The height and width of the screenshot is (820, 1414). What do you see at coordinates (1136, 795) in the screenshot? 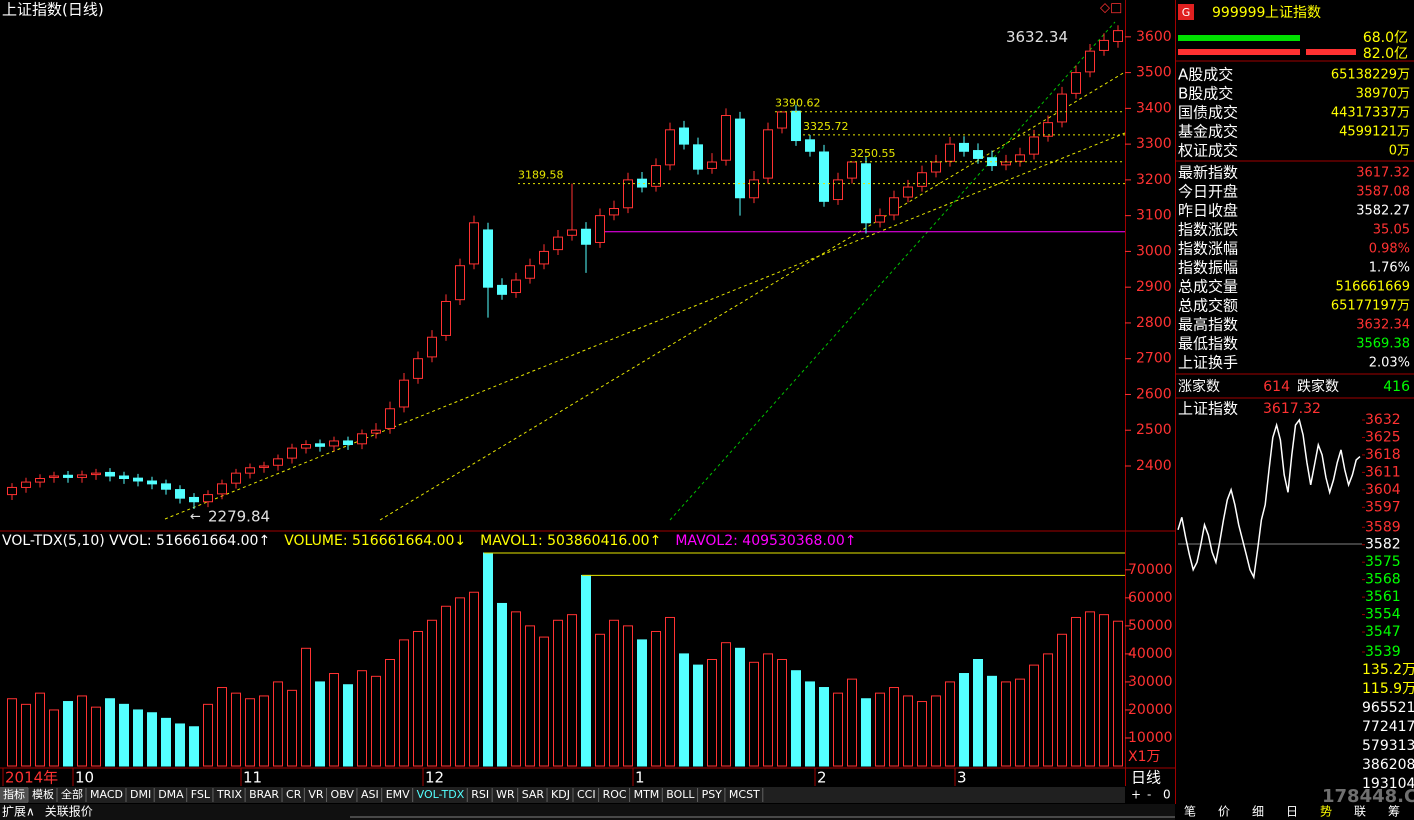
I see `control: +` at bounding box center [1136, 795].